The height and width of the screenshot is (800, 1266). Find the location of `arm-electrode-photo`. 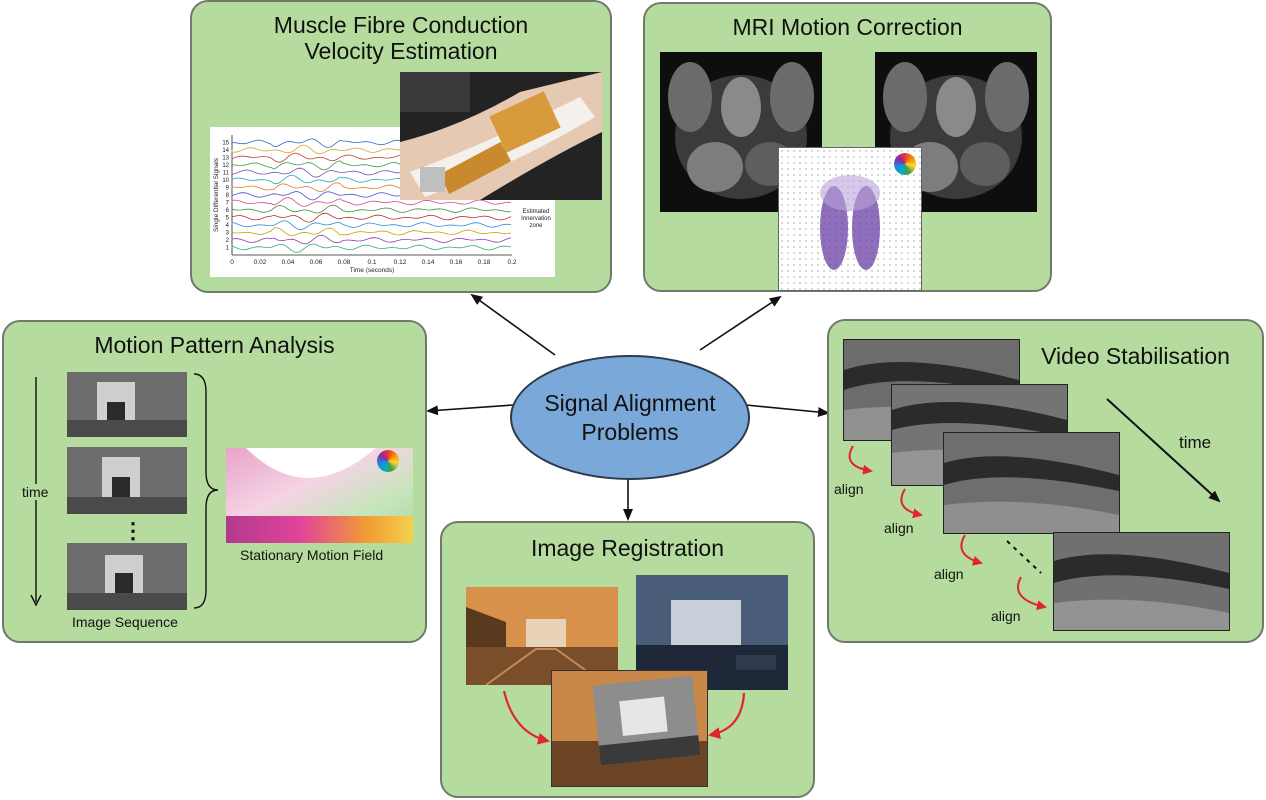

arm-electrode-photo is located at coordinates (501, 136).